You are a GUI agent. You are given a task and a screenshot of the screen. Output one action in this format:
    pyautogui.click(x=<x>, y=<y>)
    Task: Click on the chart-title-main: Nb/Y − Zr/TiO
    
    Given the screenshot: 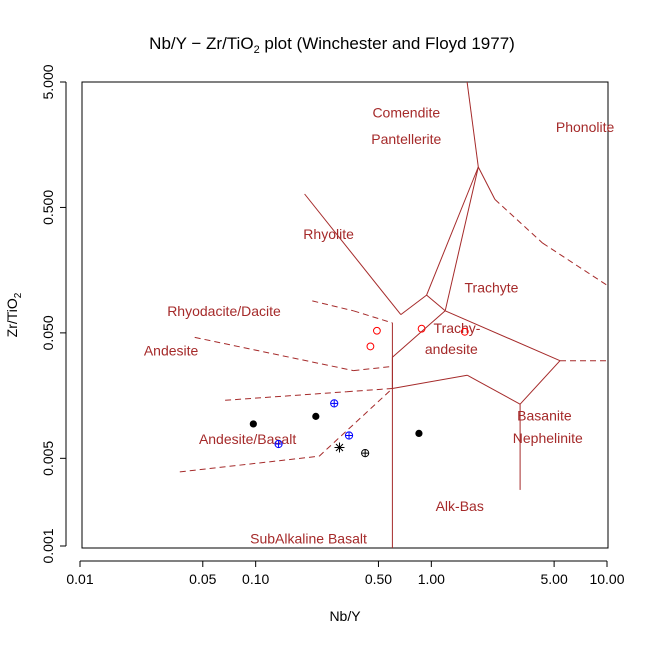 What is the action you would take?
    pyautogui.click(x=201, y=43)
    